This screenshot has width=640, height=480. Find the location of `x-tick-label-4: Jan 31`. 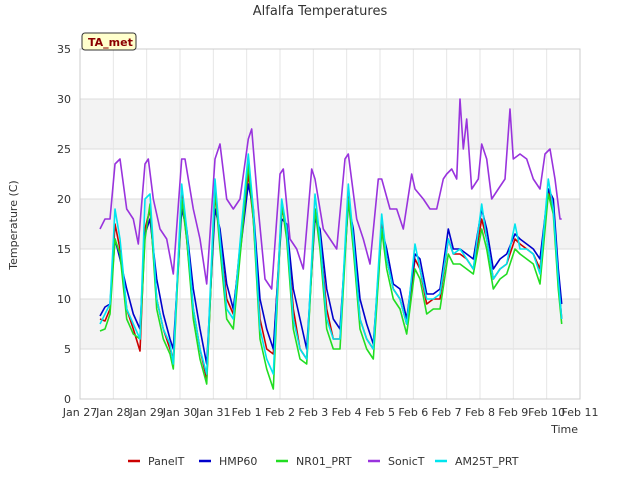

x-tick-label-4: Jan 31 is located at coordinates (212, 412).